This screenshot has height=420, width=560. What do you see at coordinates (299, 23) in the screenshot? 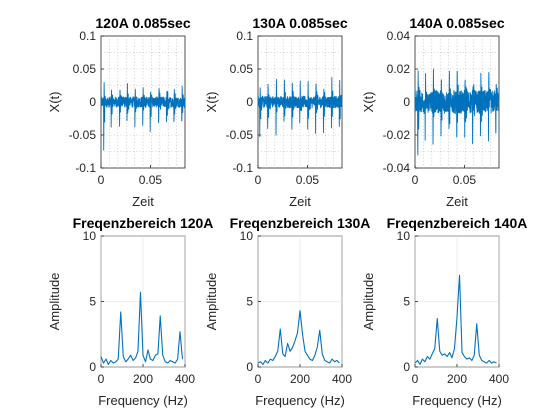
I see `subplot-title: 130A 0.085sec` at bounding box center [299, 23].